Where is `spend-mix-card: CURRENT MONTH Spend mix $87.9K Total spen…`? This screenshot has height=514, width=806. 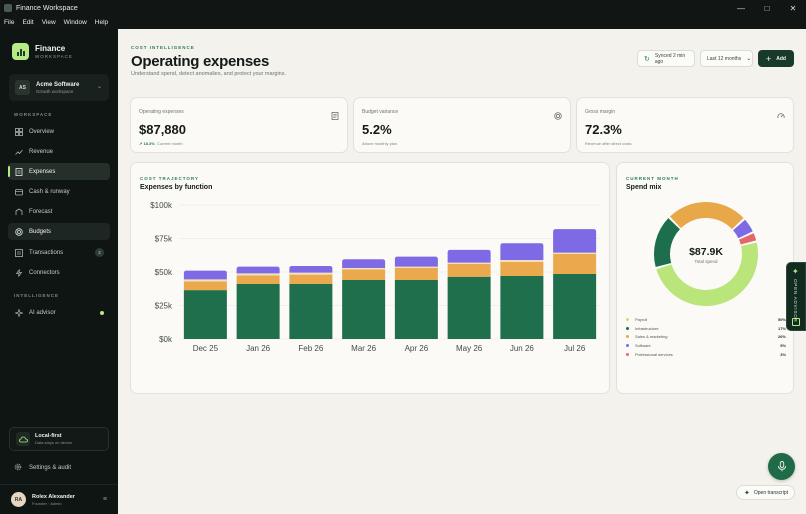 spend-mix-card: CURRENT MONTH Spend mix $87.9K Total spen… is located at coordinates (705, 278).